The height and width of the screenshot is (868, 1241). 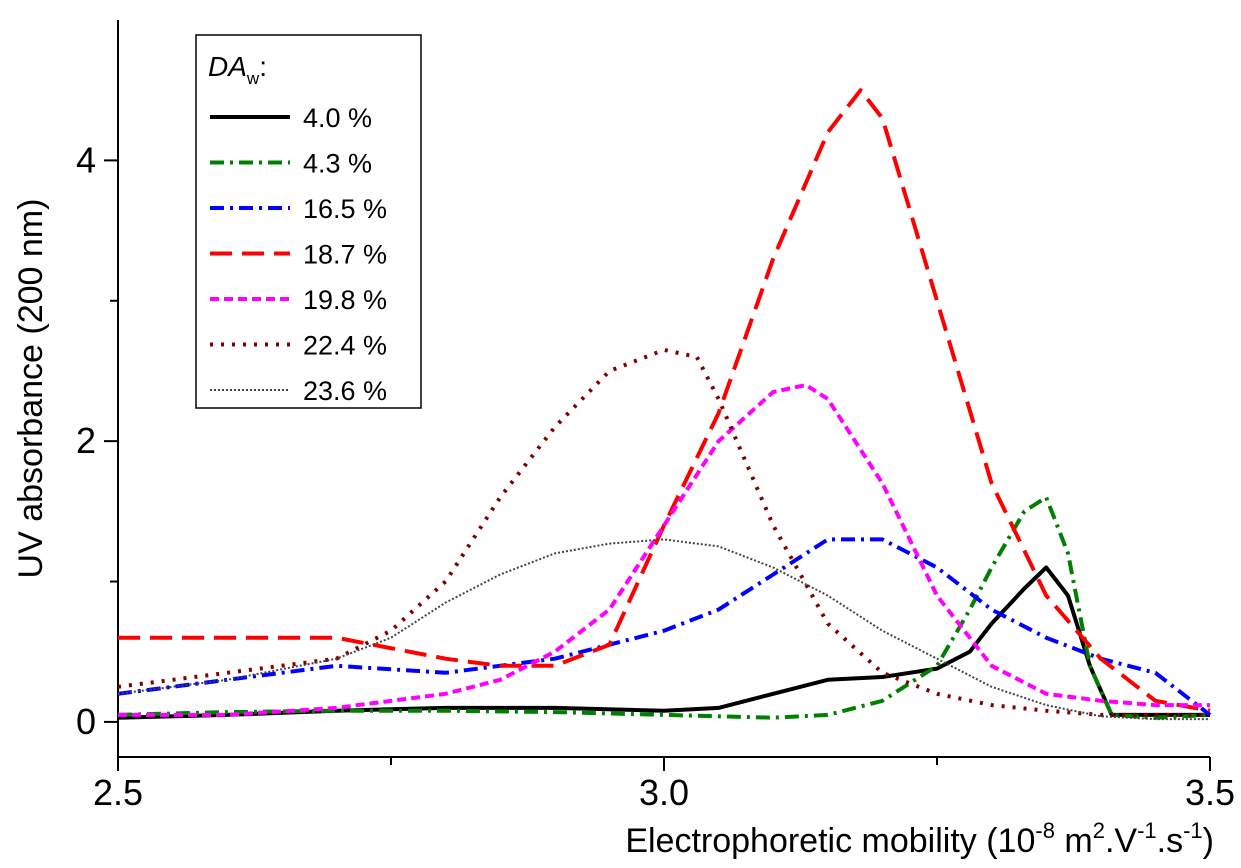 I want to click on y-tick-label: 2, so click(x=86, y=440).